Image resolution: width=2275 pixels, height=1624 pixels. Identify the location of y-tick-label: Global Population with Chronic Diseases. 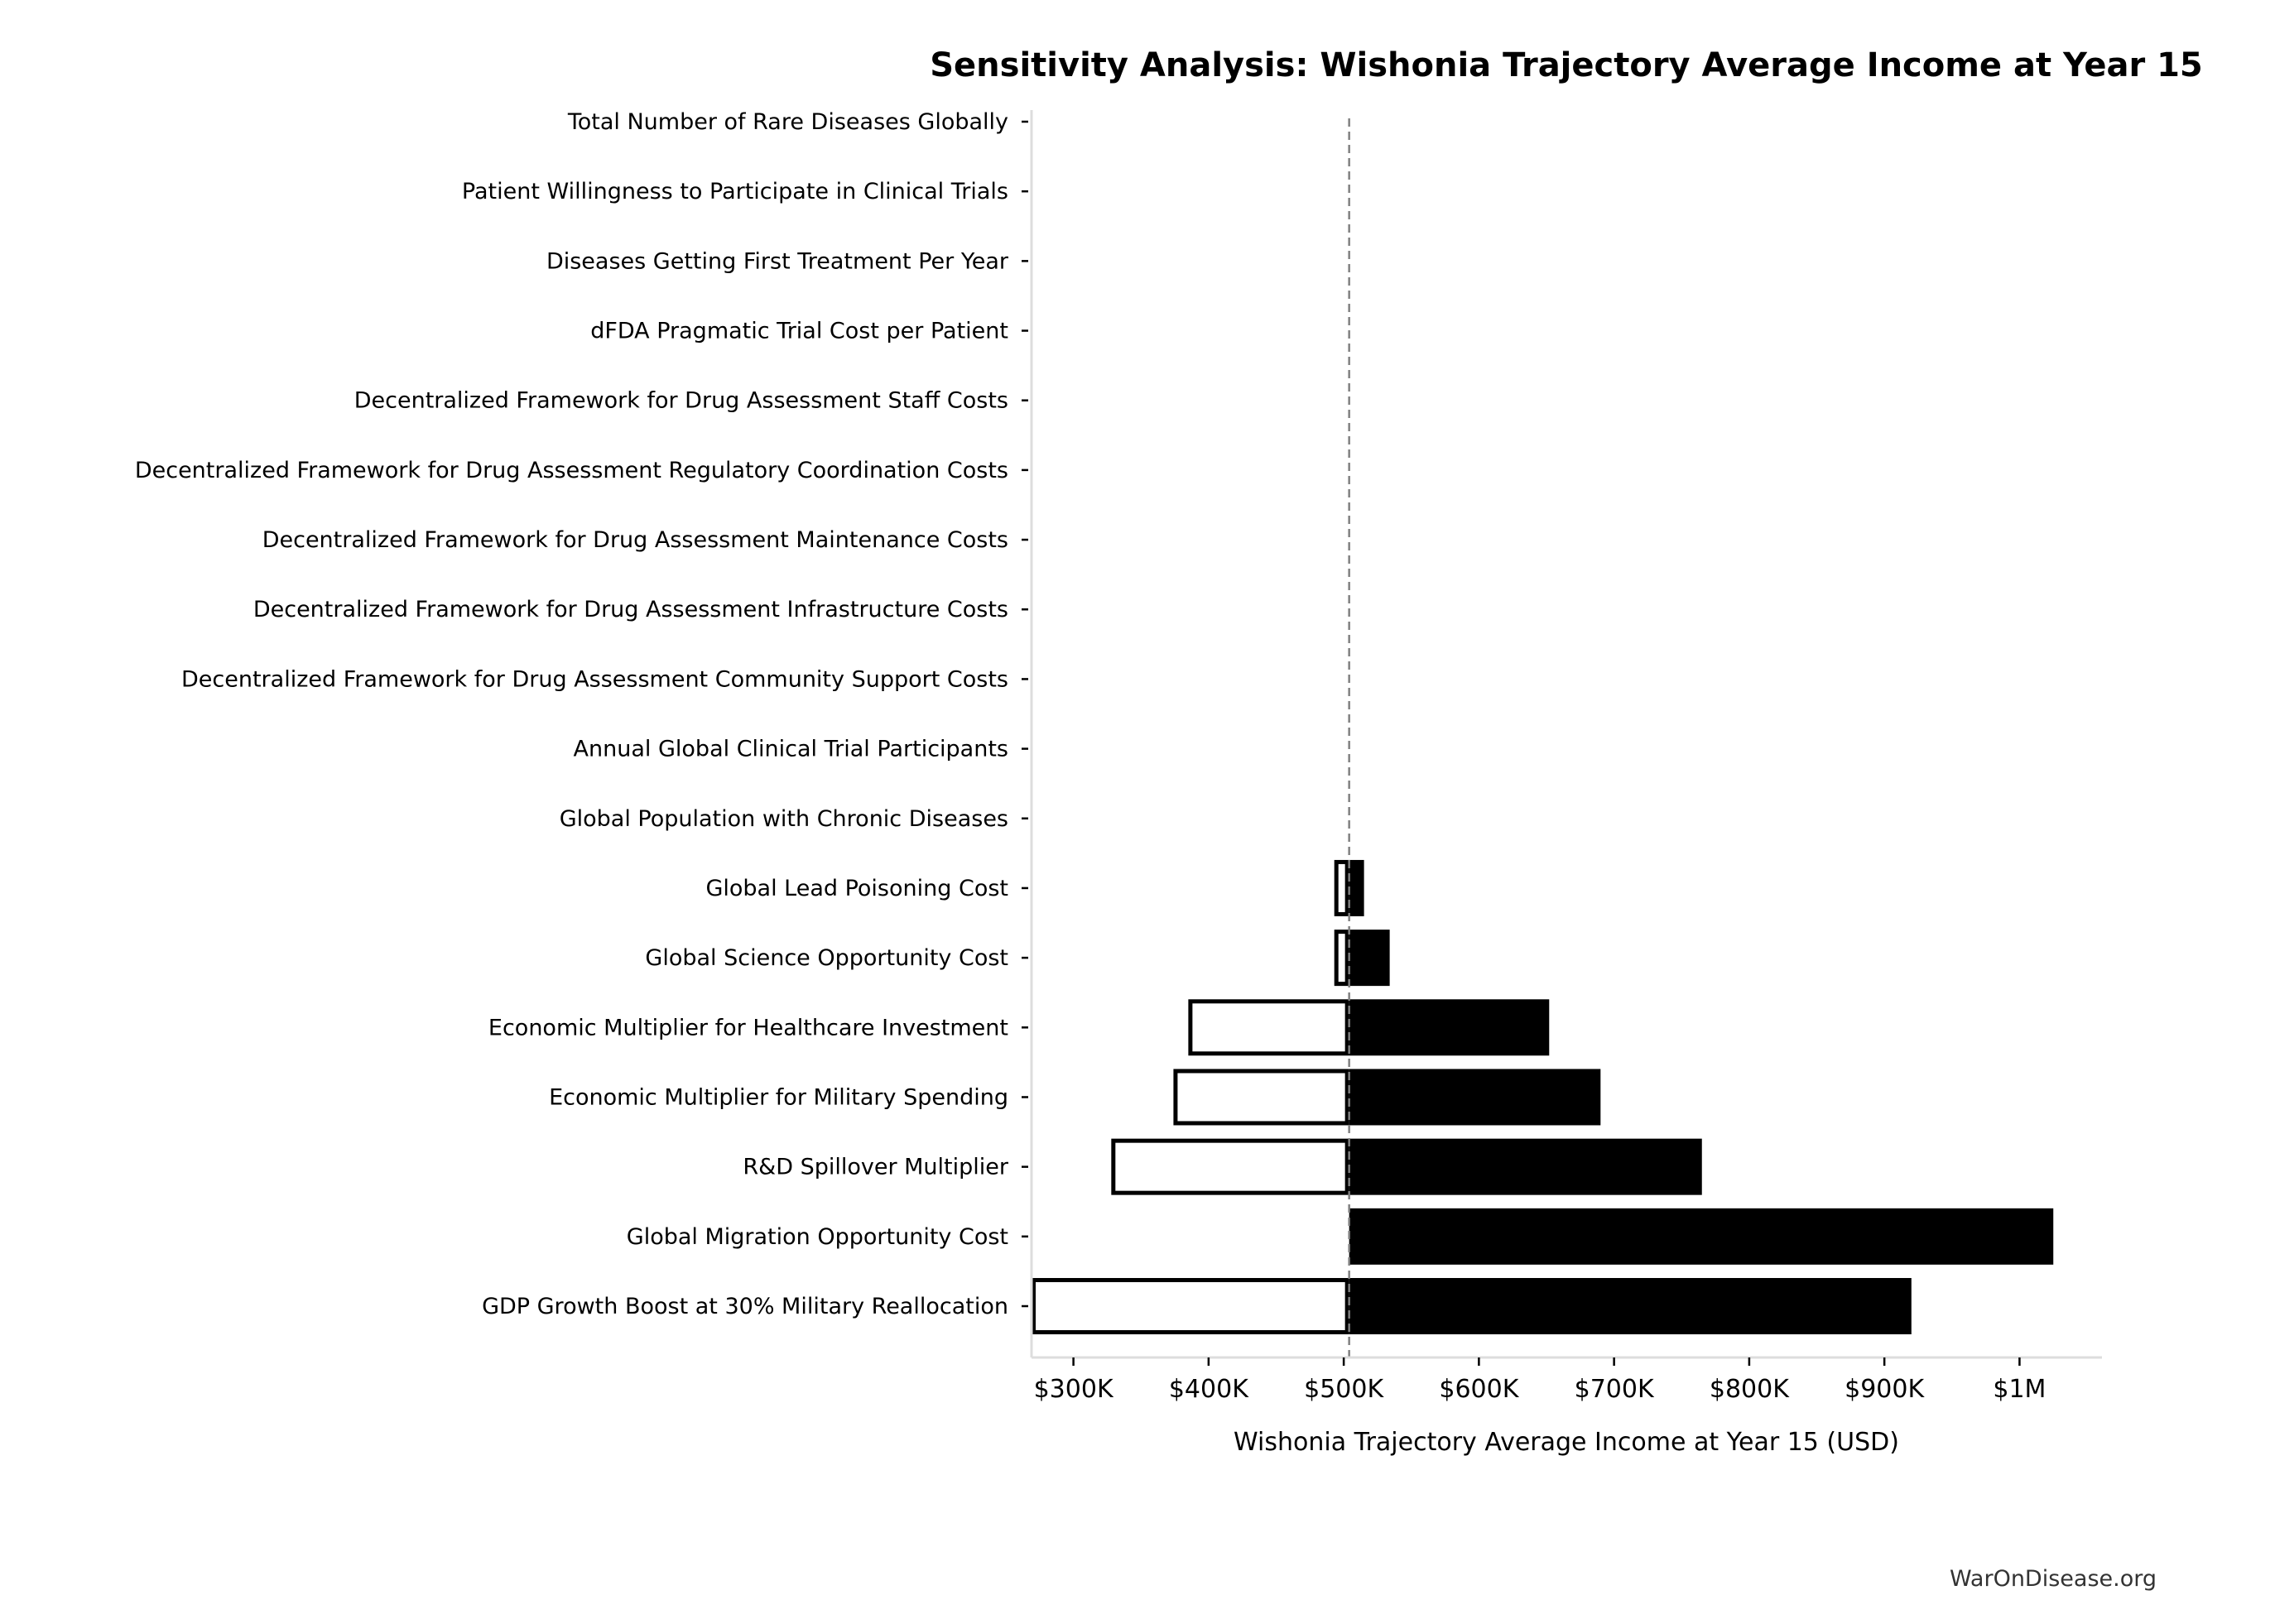
(784, 819).